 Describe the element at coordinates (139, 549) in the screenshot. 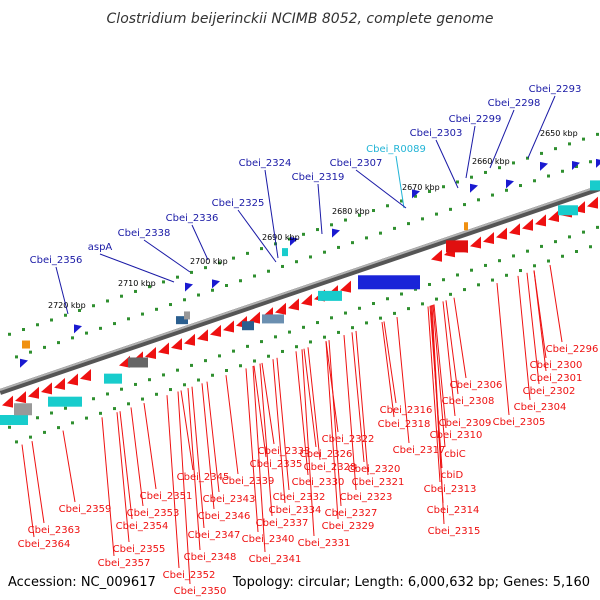

I see `reverse-gene-label: Cbei_2355` at that location.